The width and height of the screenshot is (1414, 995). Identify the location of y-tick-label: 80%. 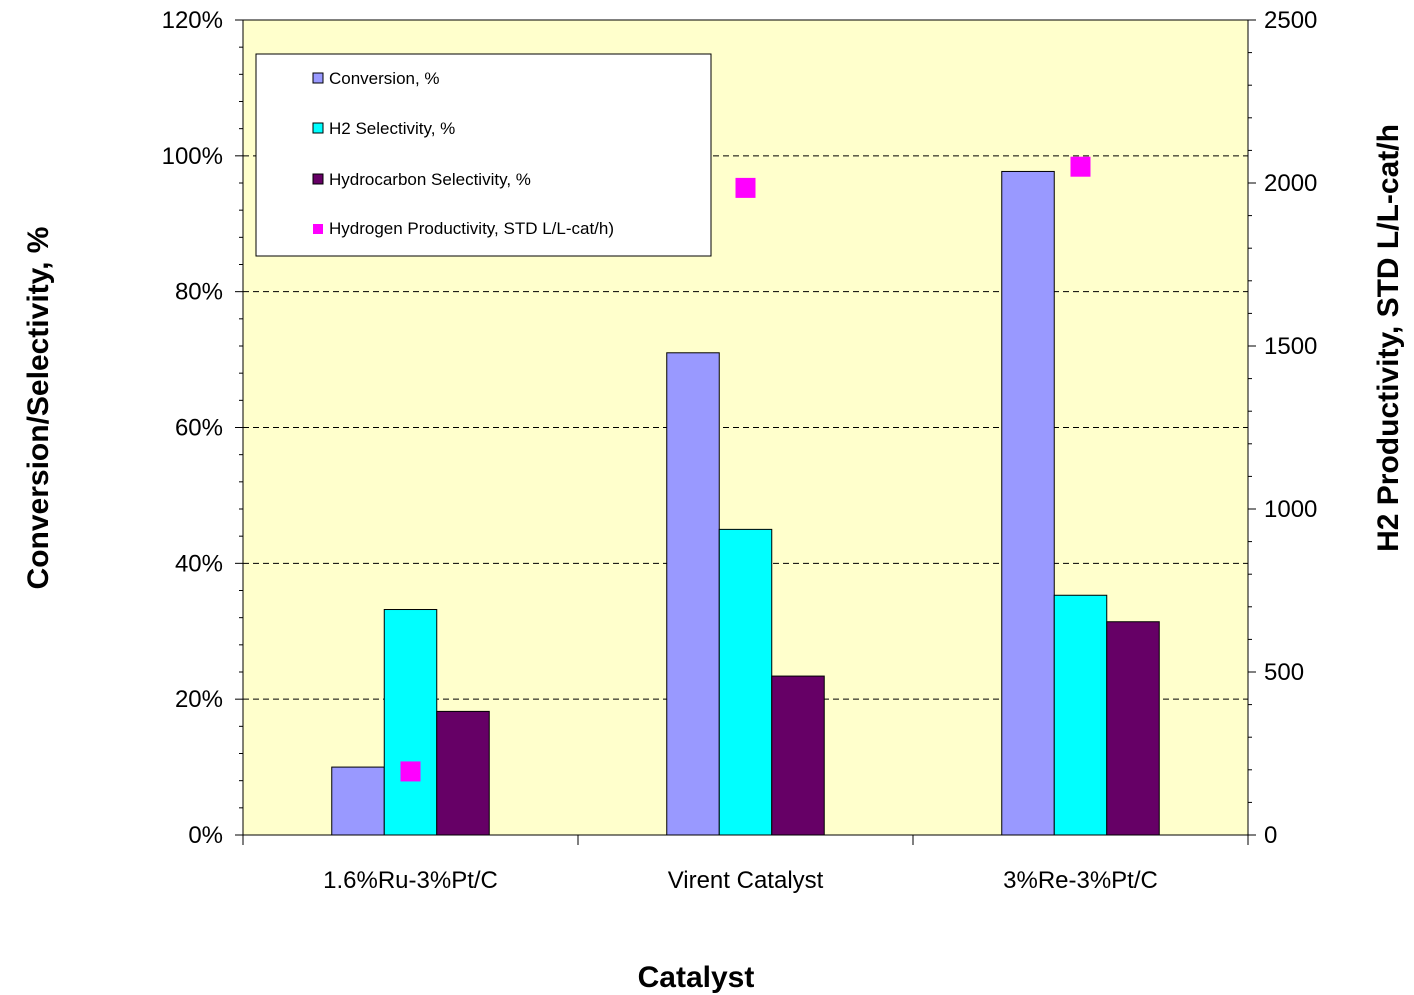
(199, 292).